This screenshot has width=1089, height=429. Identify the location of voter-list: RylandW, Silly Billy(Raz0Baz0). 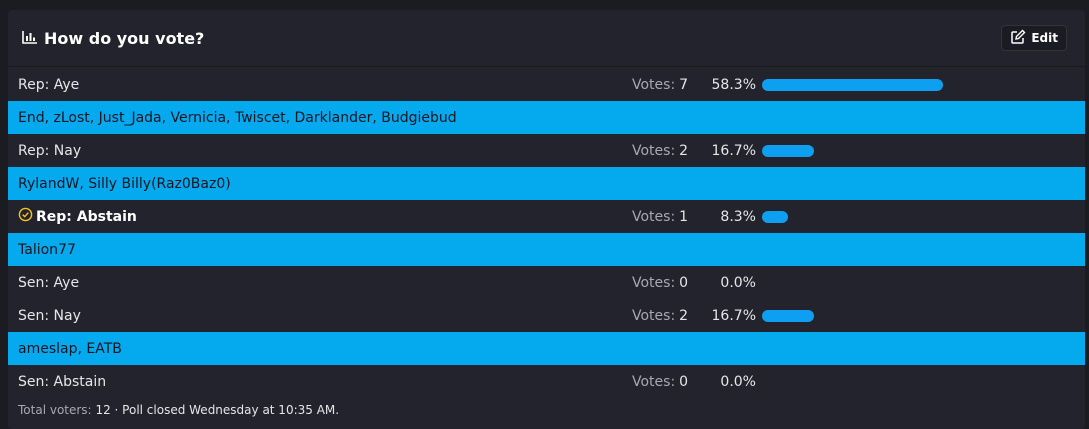
(546, 183).